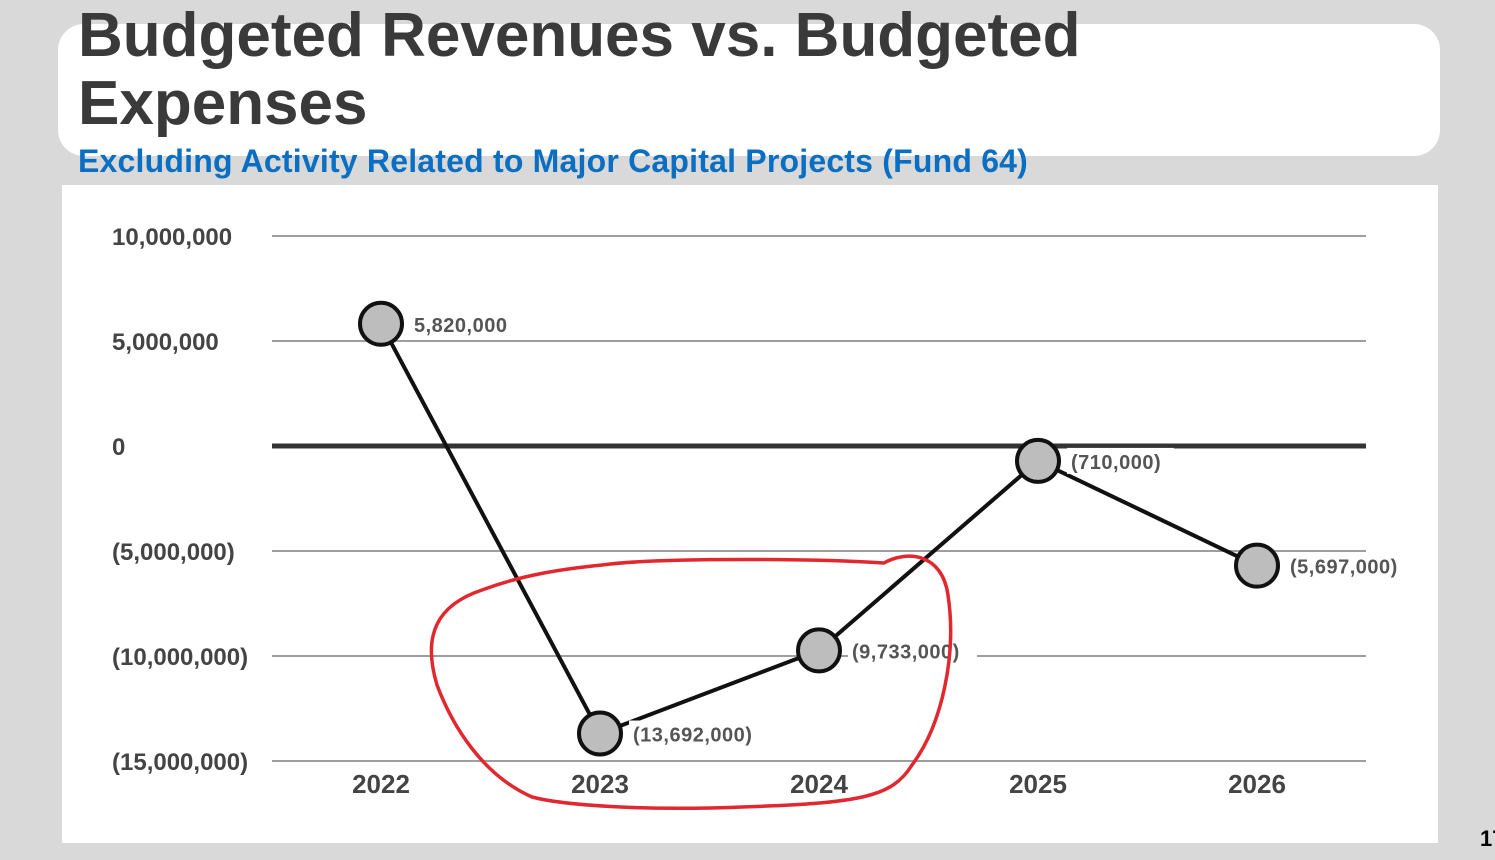 This screenshot has width=1495, height=860. What do you see at coordinates (173, 552) in the screenshot?
I see `y-tick-label: (5,000,000)` at bounding box center [173, 552].